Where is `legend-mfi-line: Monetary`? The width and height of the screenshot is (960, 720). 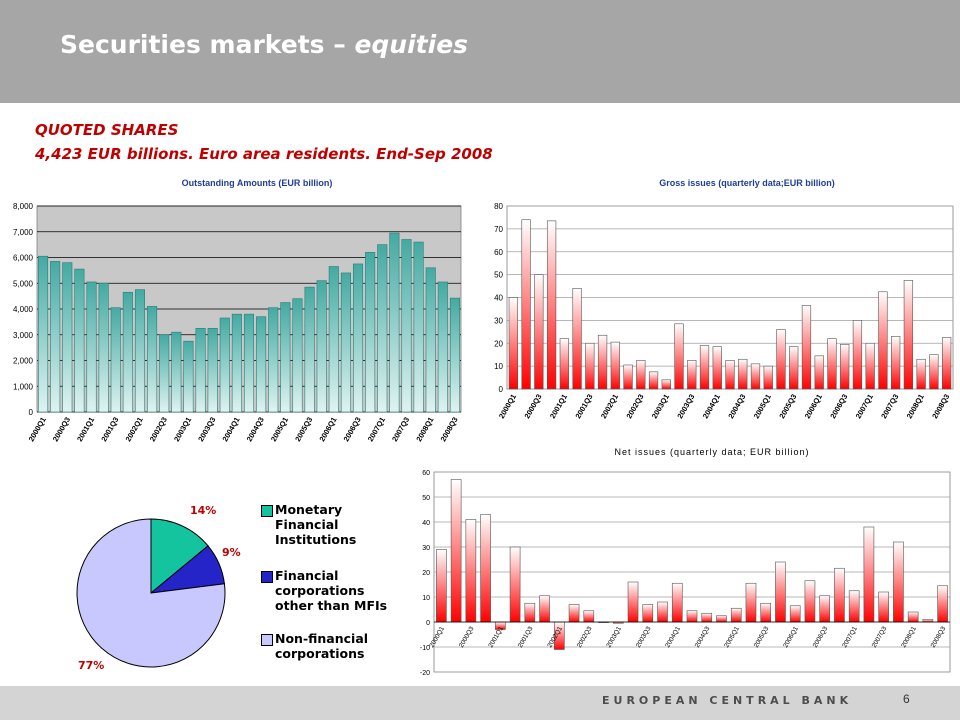 legend-mfi-line: Monetary is located at coordinates (309, 509).